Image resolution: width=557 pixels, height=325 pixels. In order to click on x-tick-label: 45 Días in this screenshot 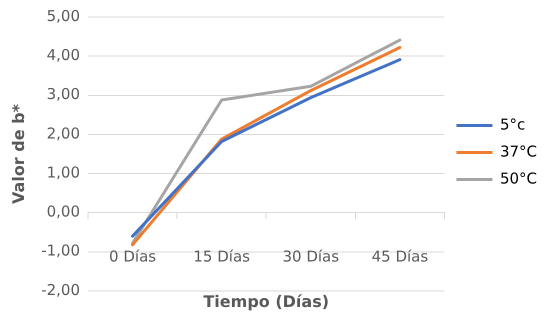, I will do `click(400, 257)`.